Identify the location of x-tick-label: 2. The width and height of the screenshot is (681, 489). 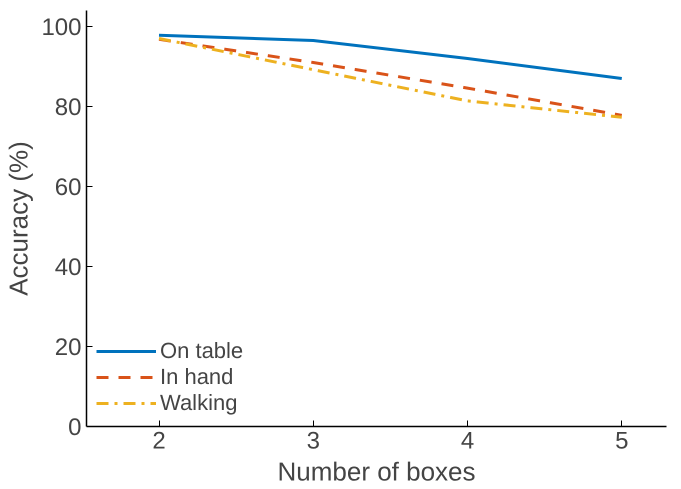
(159, 441).